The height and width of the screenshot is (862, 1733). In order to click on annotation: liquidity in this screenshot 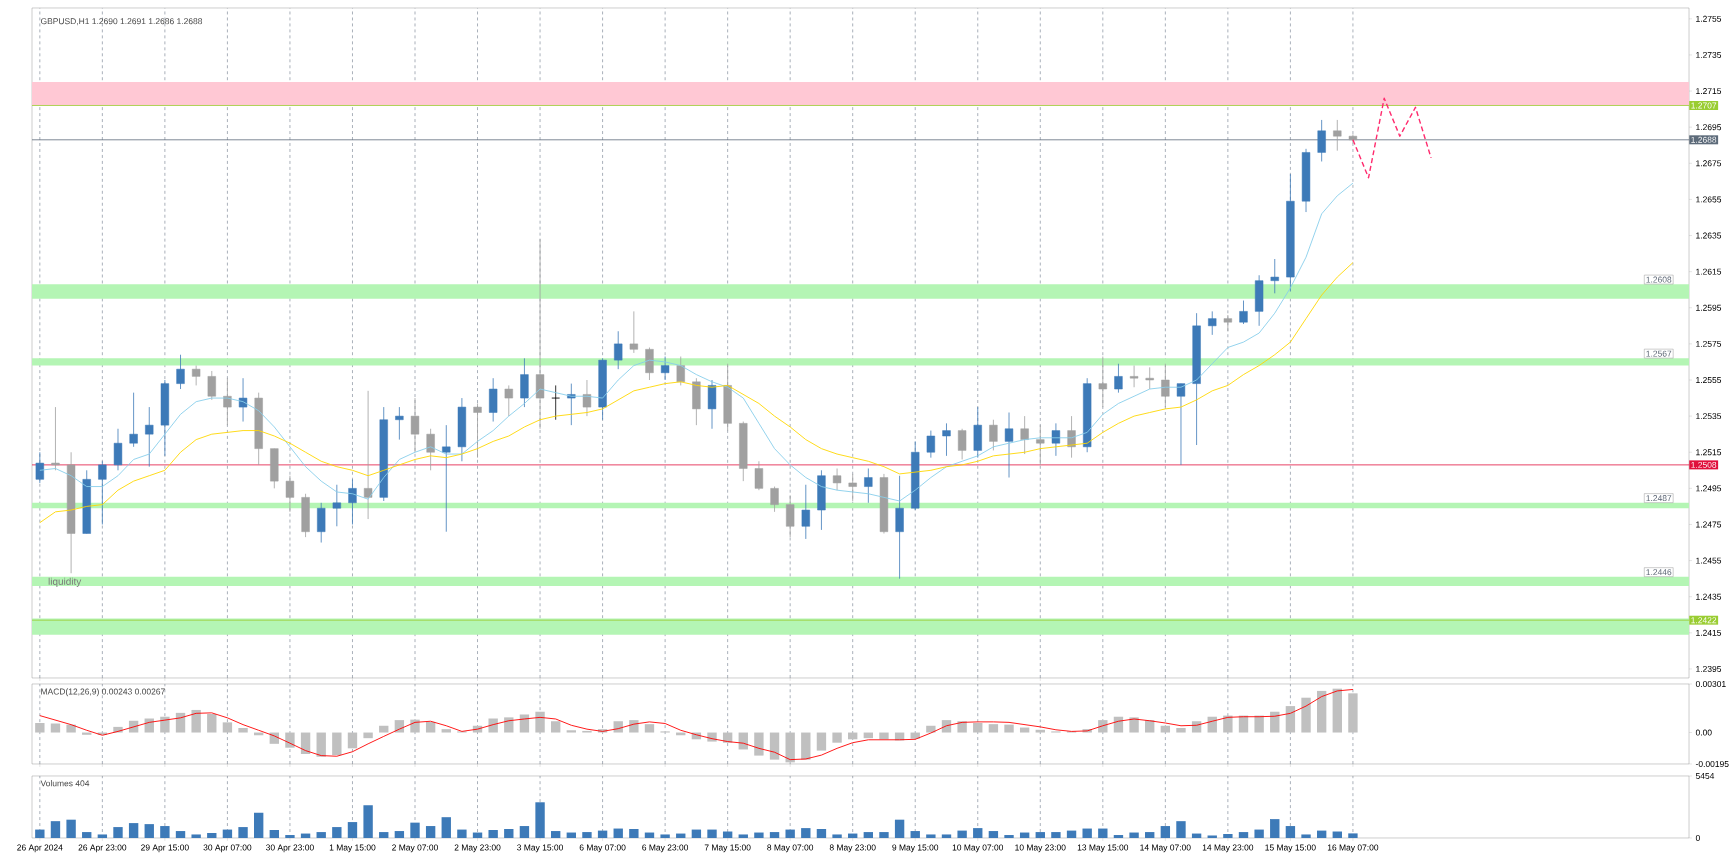, I will do `click(65, 582)`.